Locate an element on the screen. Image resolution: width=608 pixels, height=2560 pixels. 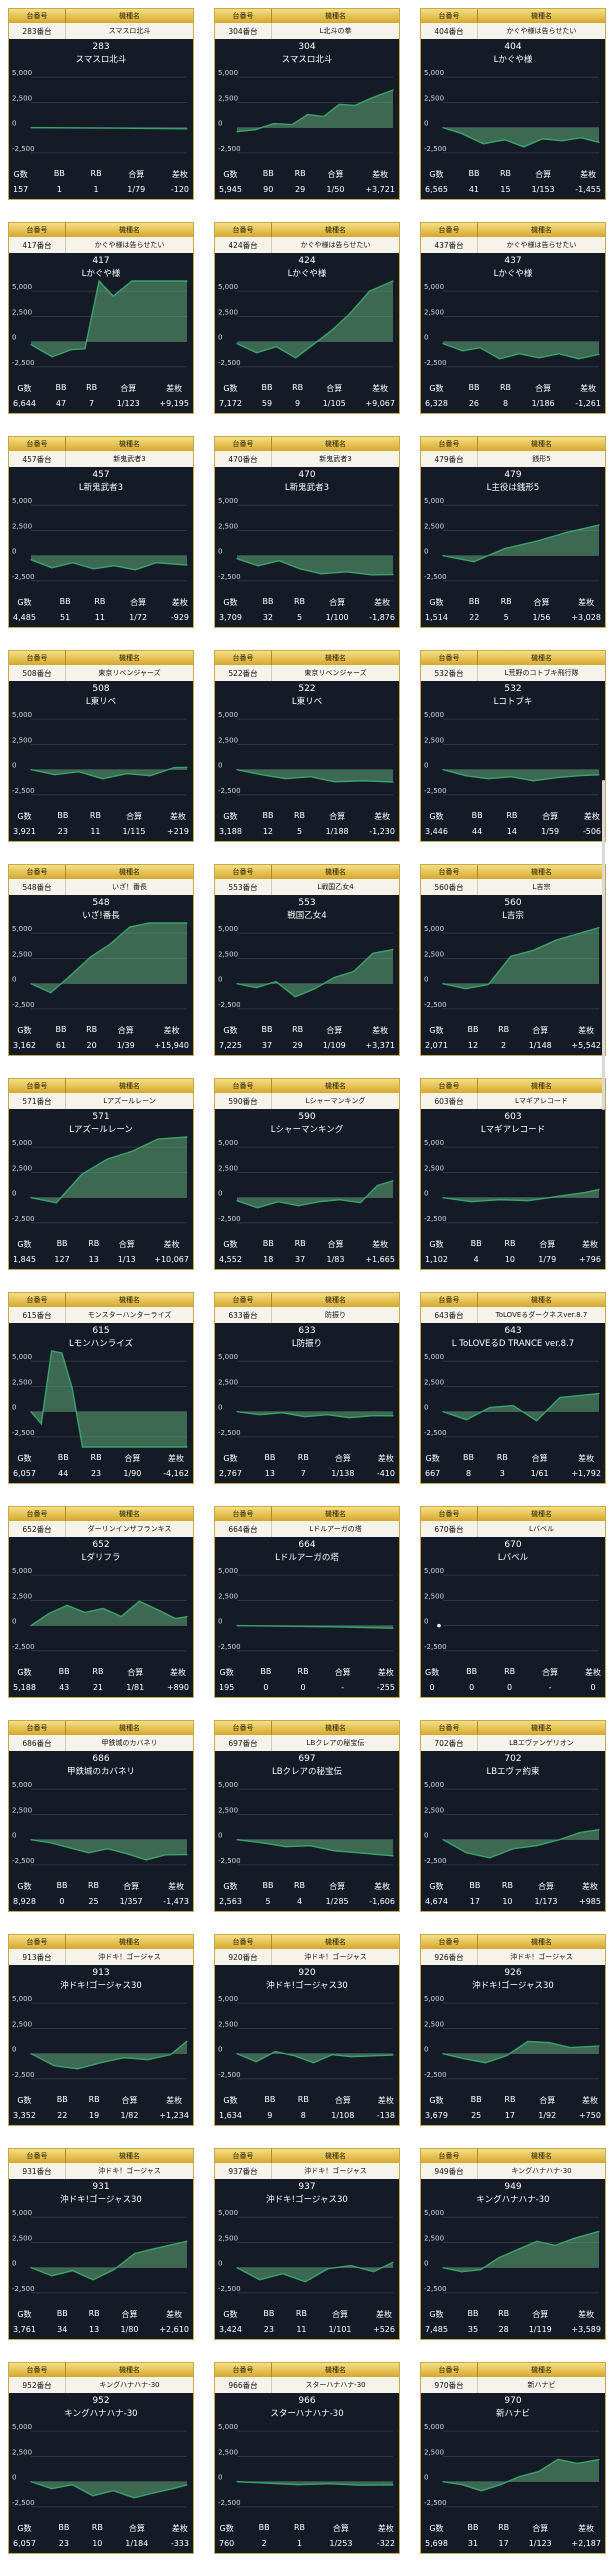
model-short-name: L北斗の拳 is located at coordinates (335, 31).